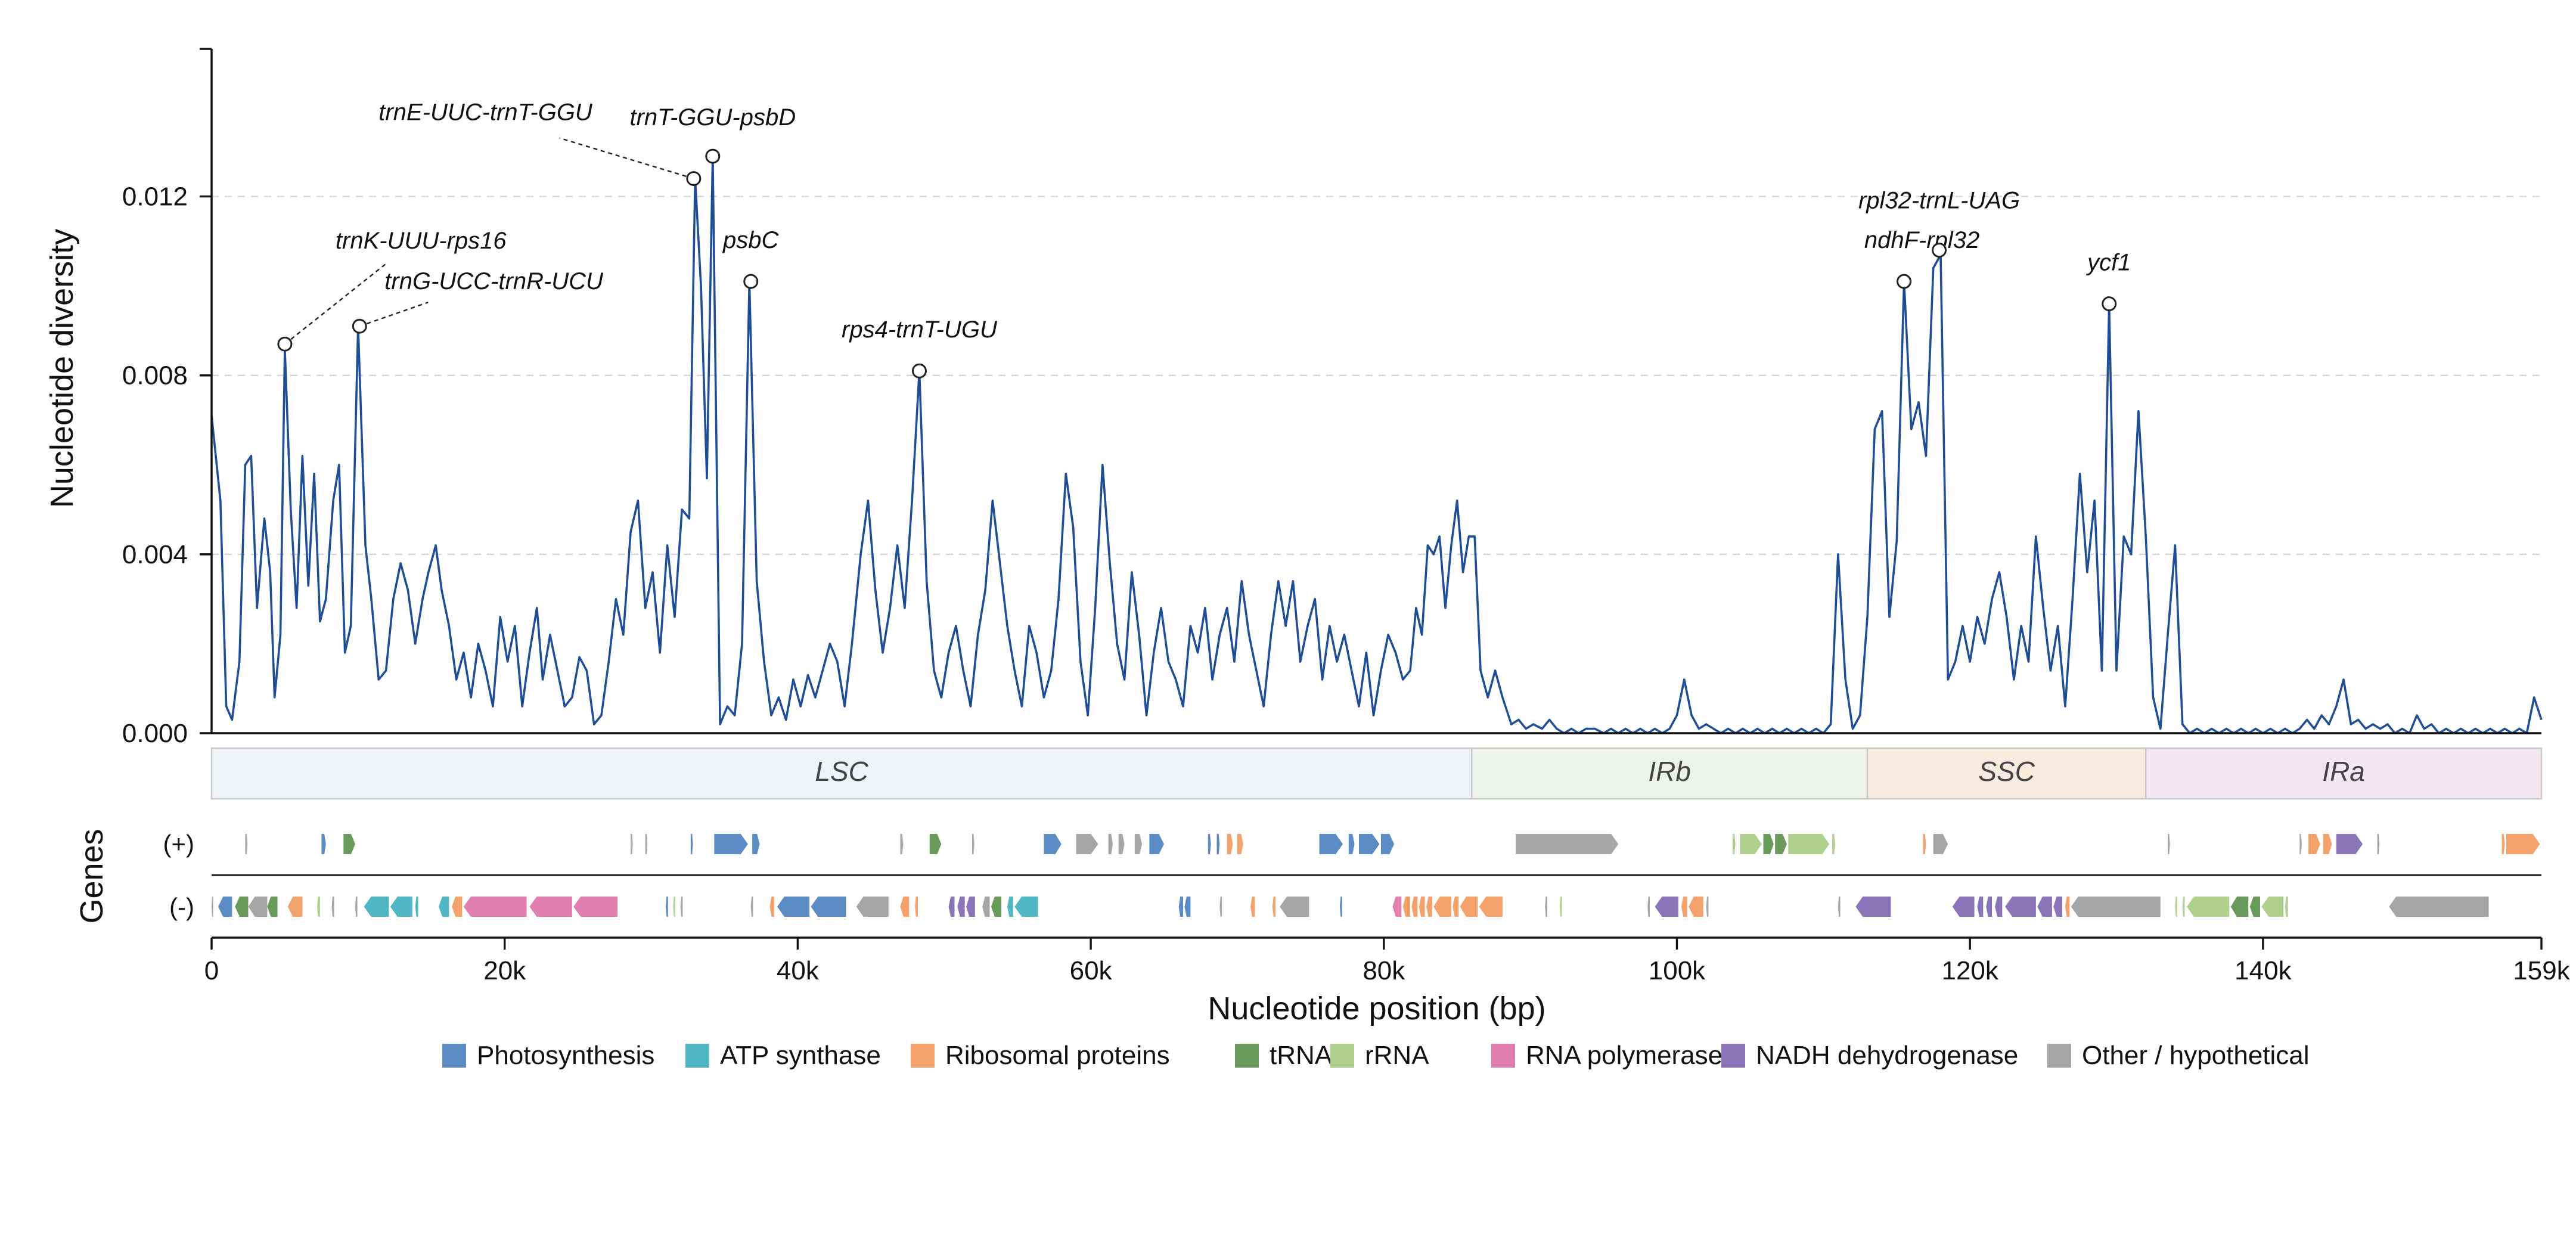  What do you see at coordinates (801, 1055) in the screenshot?
I see `legend-label-1: ATP synthase` at bounding box center [801, 1055].